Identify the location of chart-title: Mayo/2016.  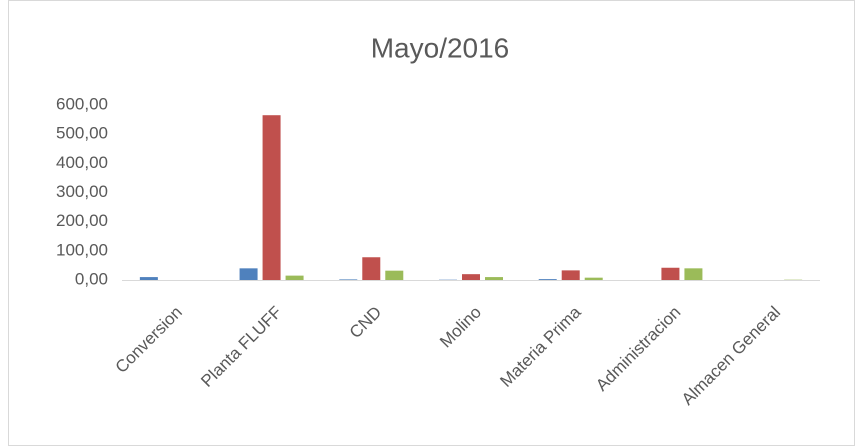
(440, 47).